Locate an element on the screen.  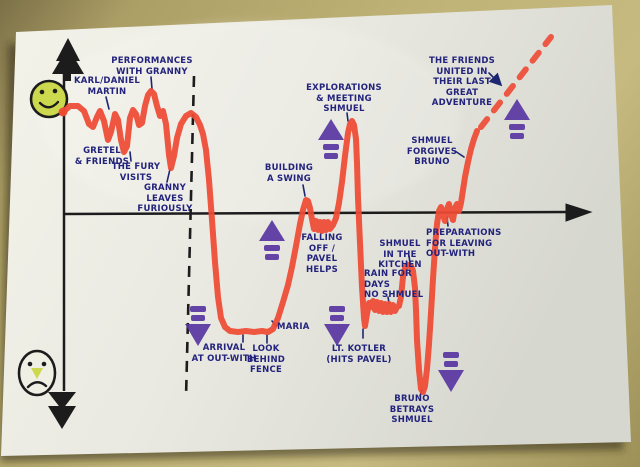
purple-up-arrow-icon-pavel-helps is located at coordinates (272, 240).